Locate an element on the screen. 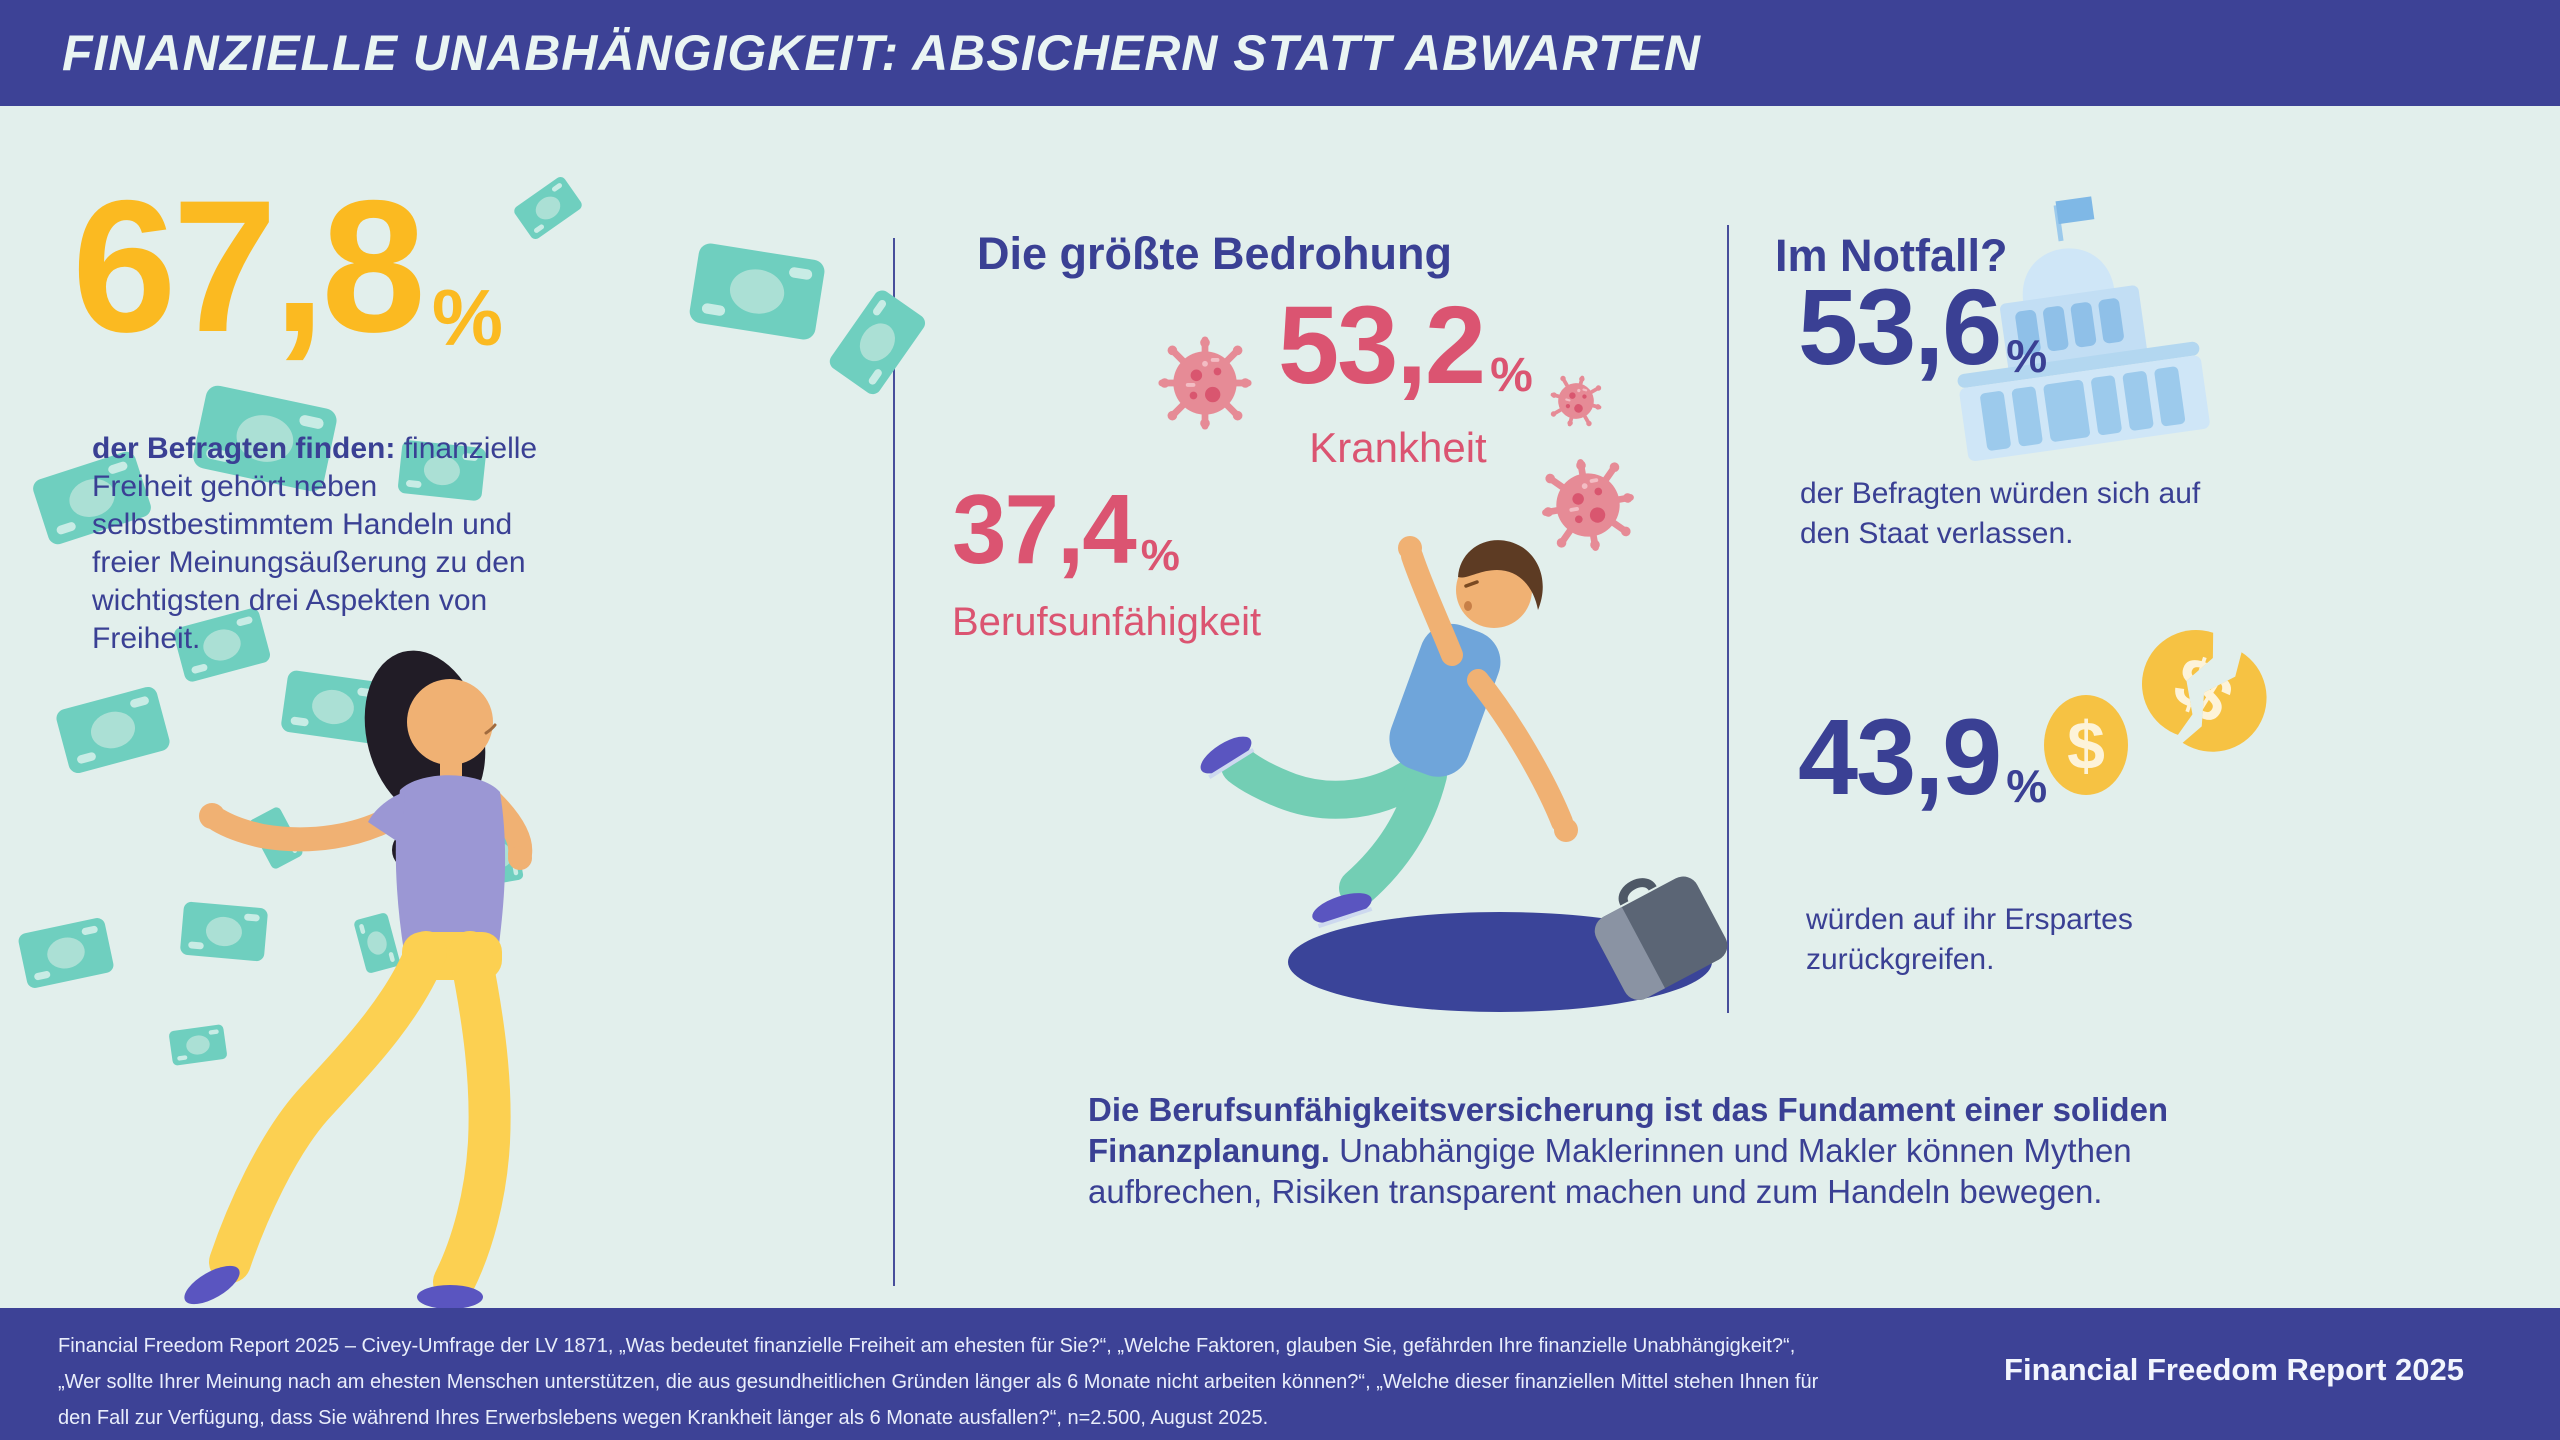 This screenshot has width=2560, height=1440. stat-staat: 53,6% is located at coordinates (1922, 327).